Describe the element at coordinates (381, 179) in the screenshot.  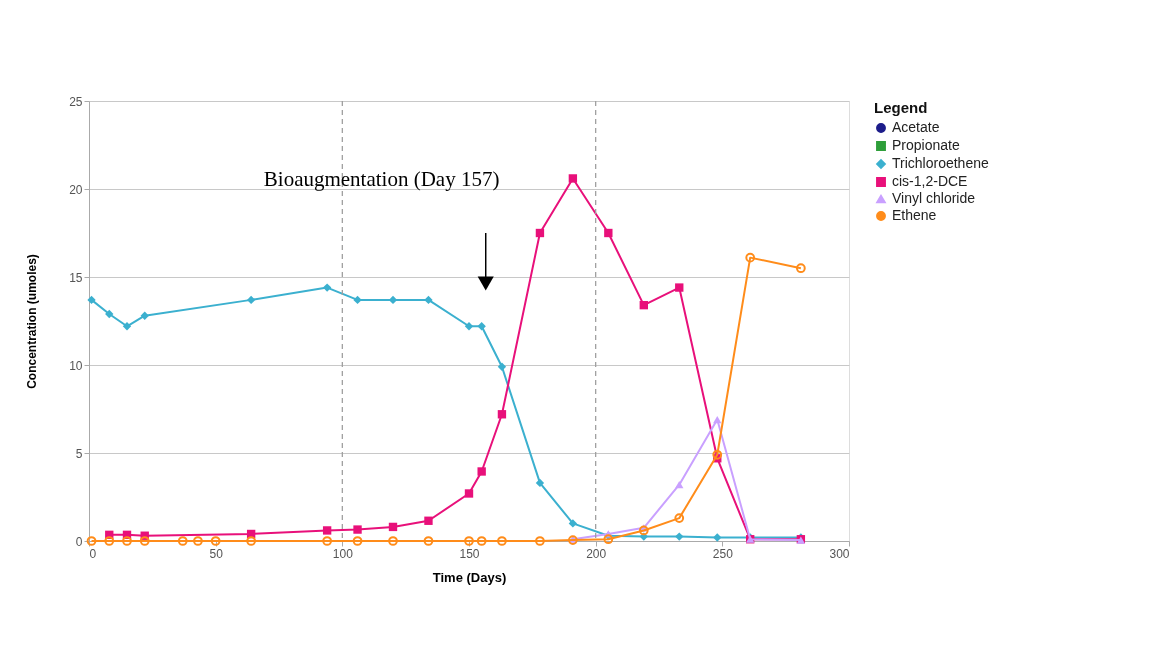
I see `annotation: Bioaugmentation (Day 157)` at that location.